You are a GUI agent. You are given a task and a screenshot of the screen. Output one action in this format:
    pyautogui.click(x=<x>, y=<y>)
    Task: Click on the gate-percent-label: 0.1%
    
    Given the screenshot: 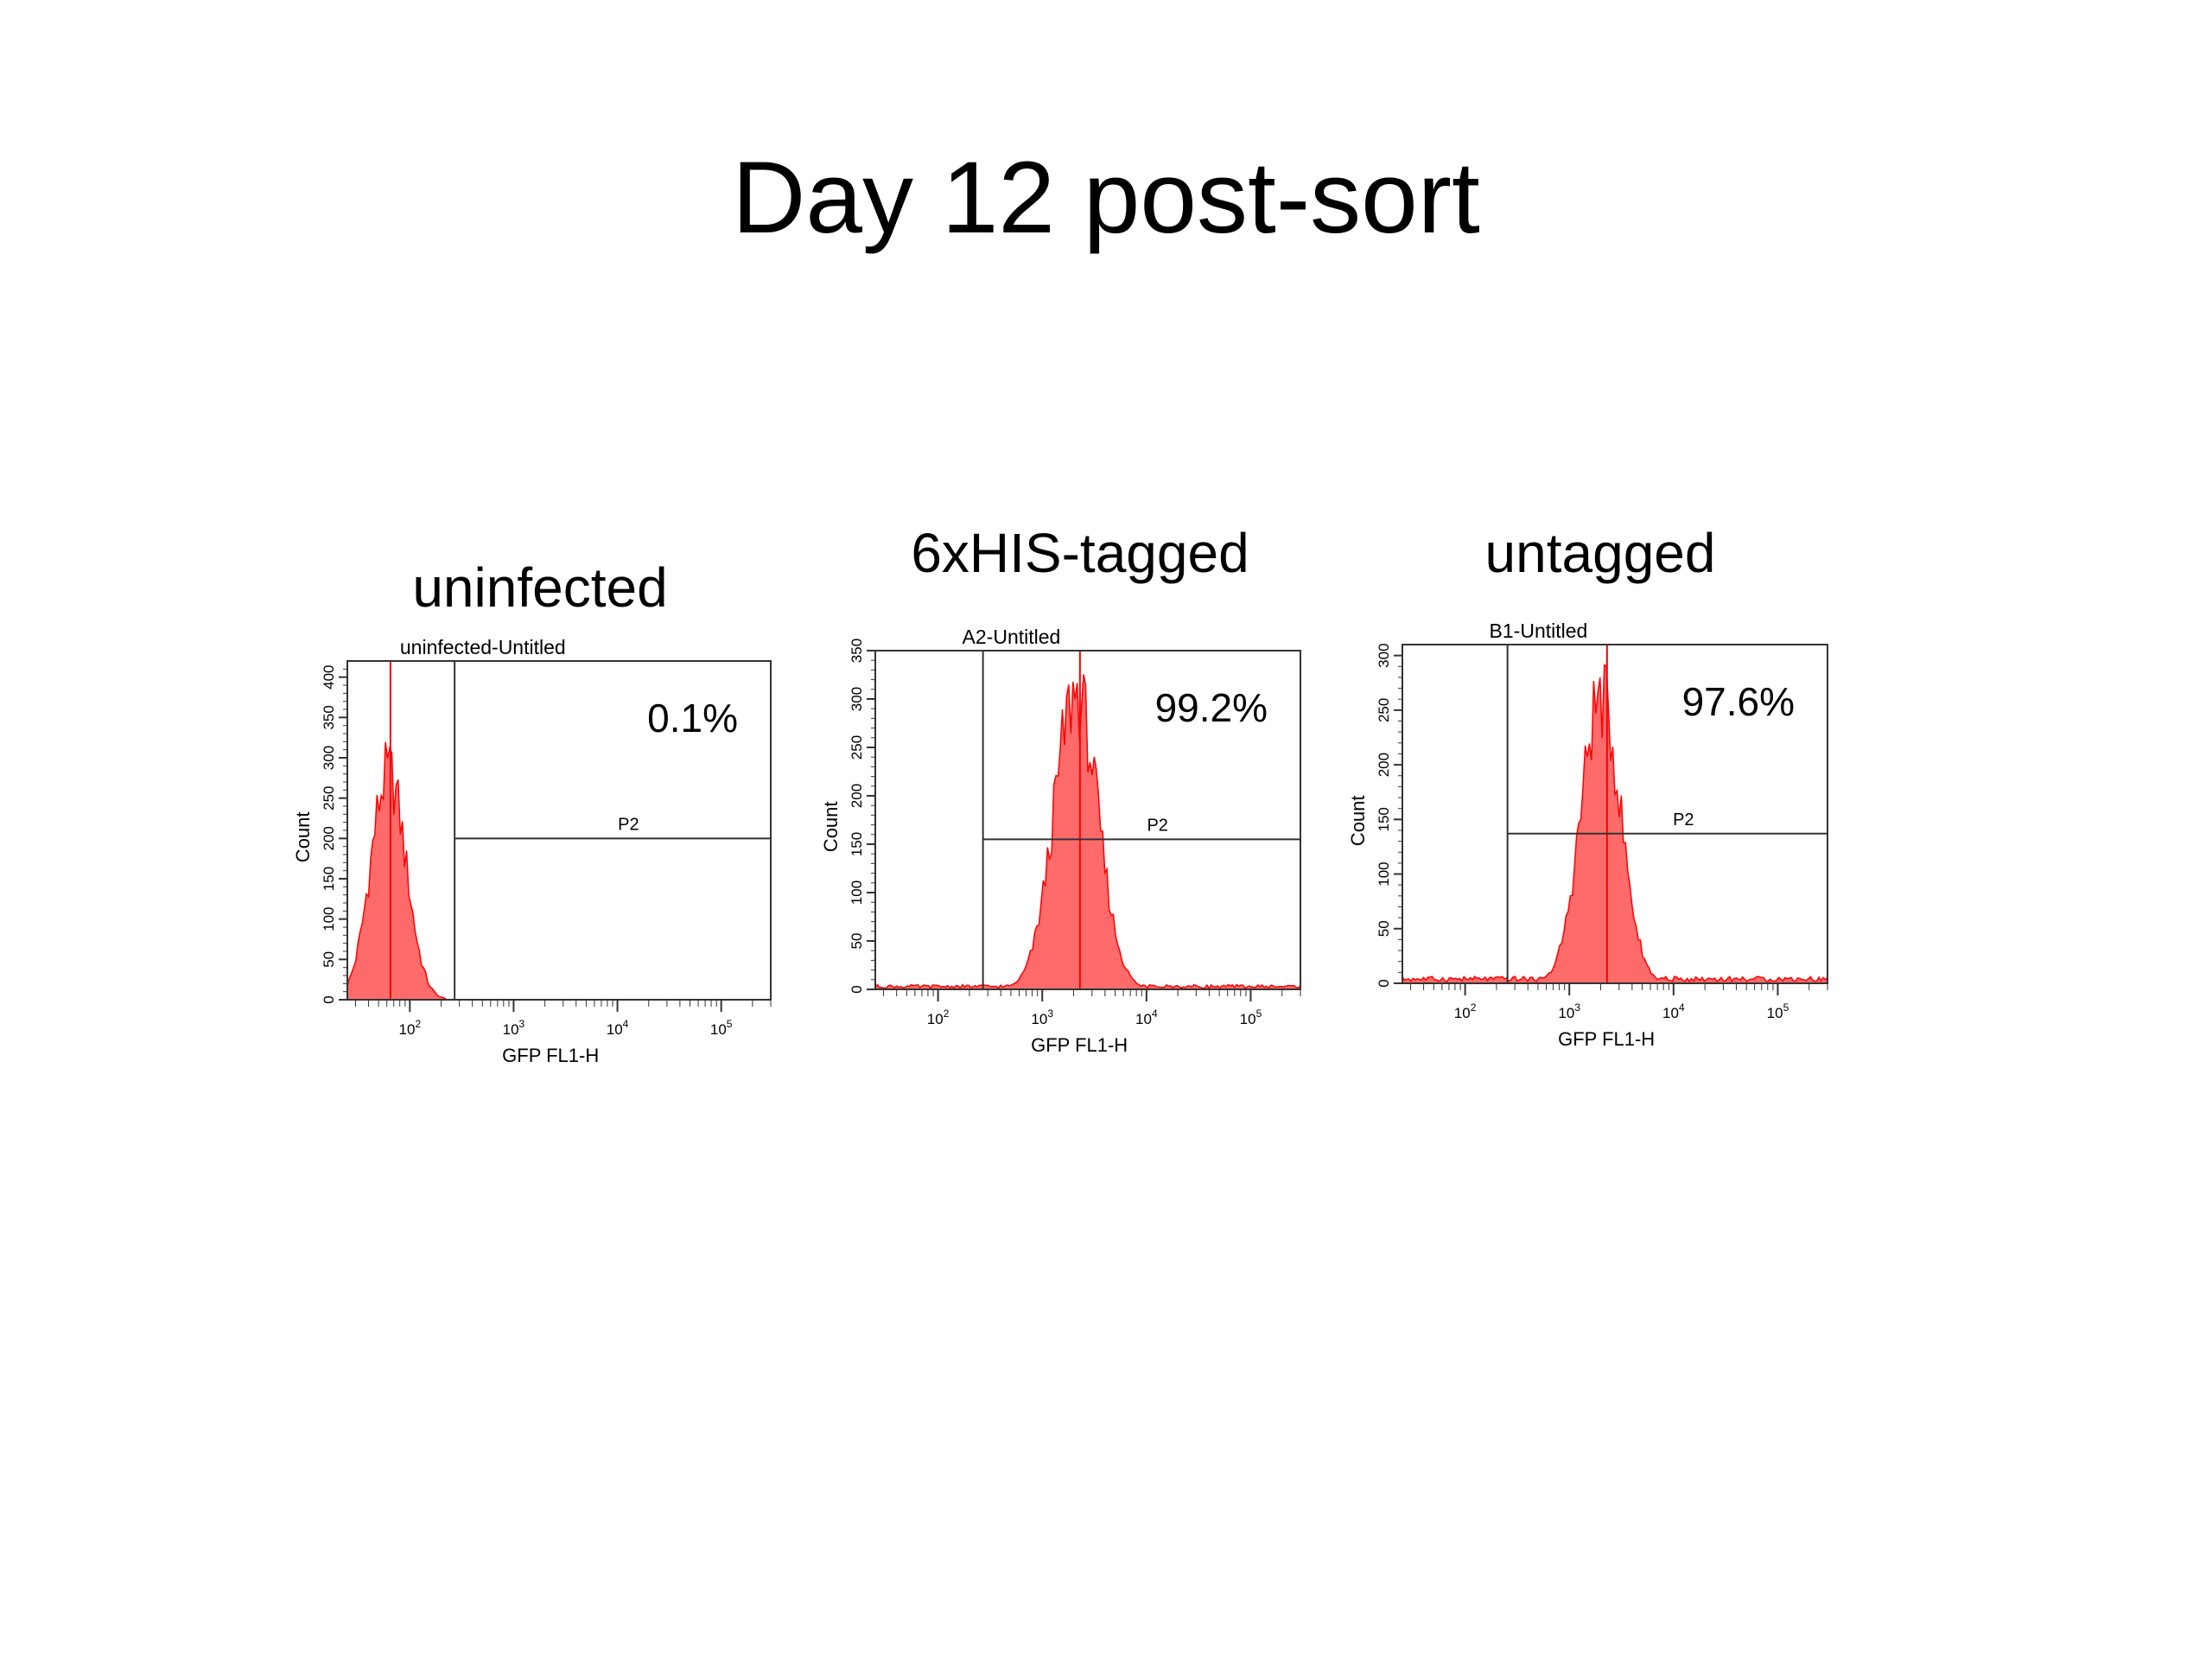 What is the action you would take?
    pyautogui.click(x=692, y=718)
    